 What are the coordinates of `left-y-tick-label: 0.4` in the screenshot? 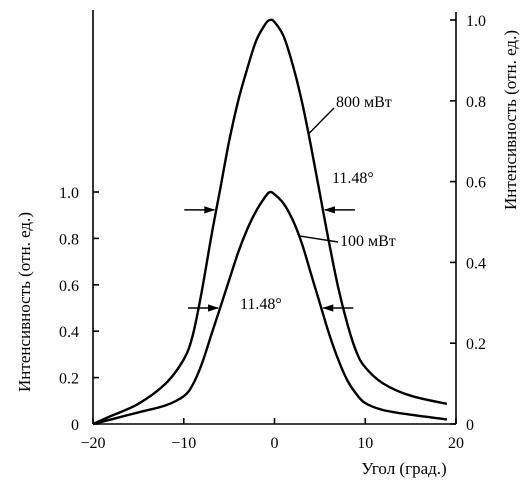 It's located at (69, 332).